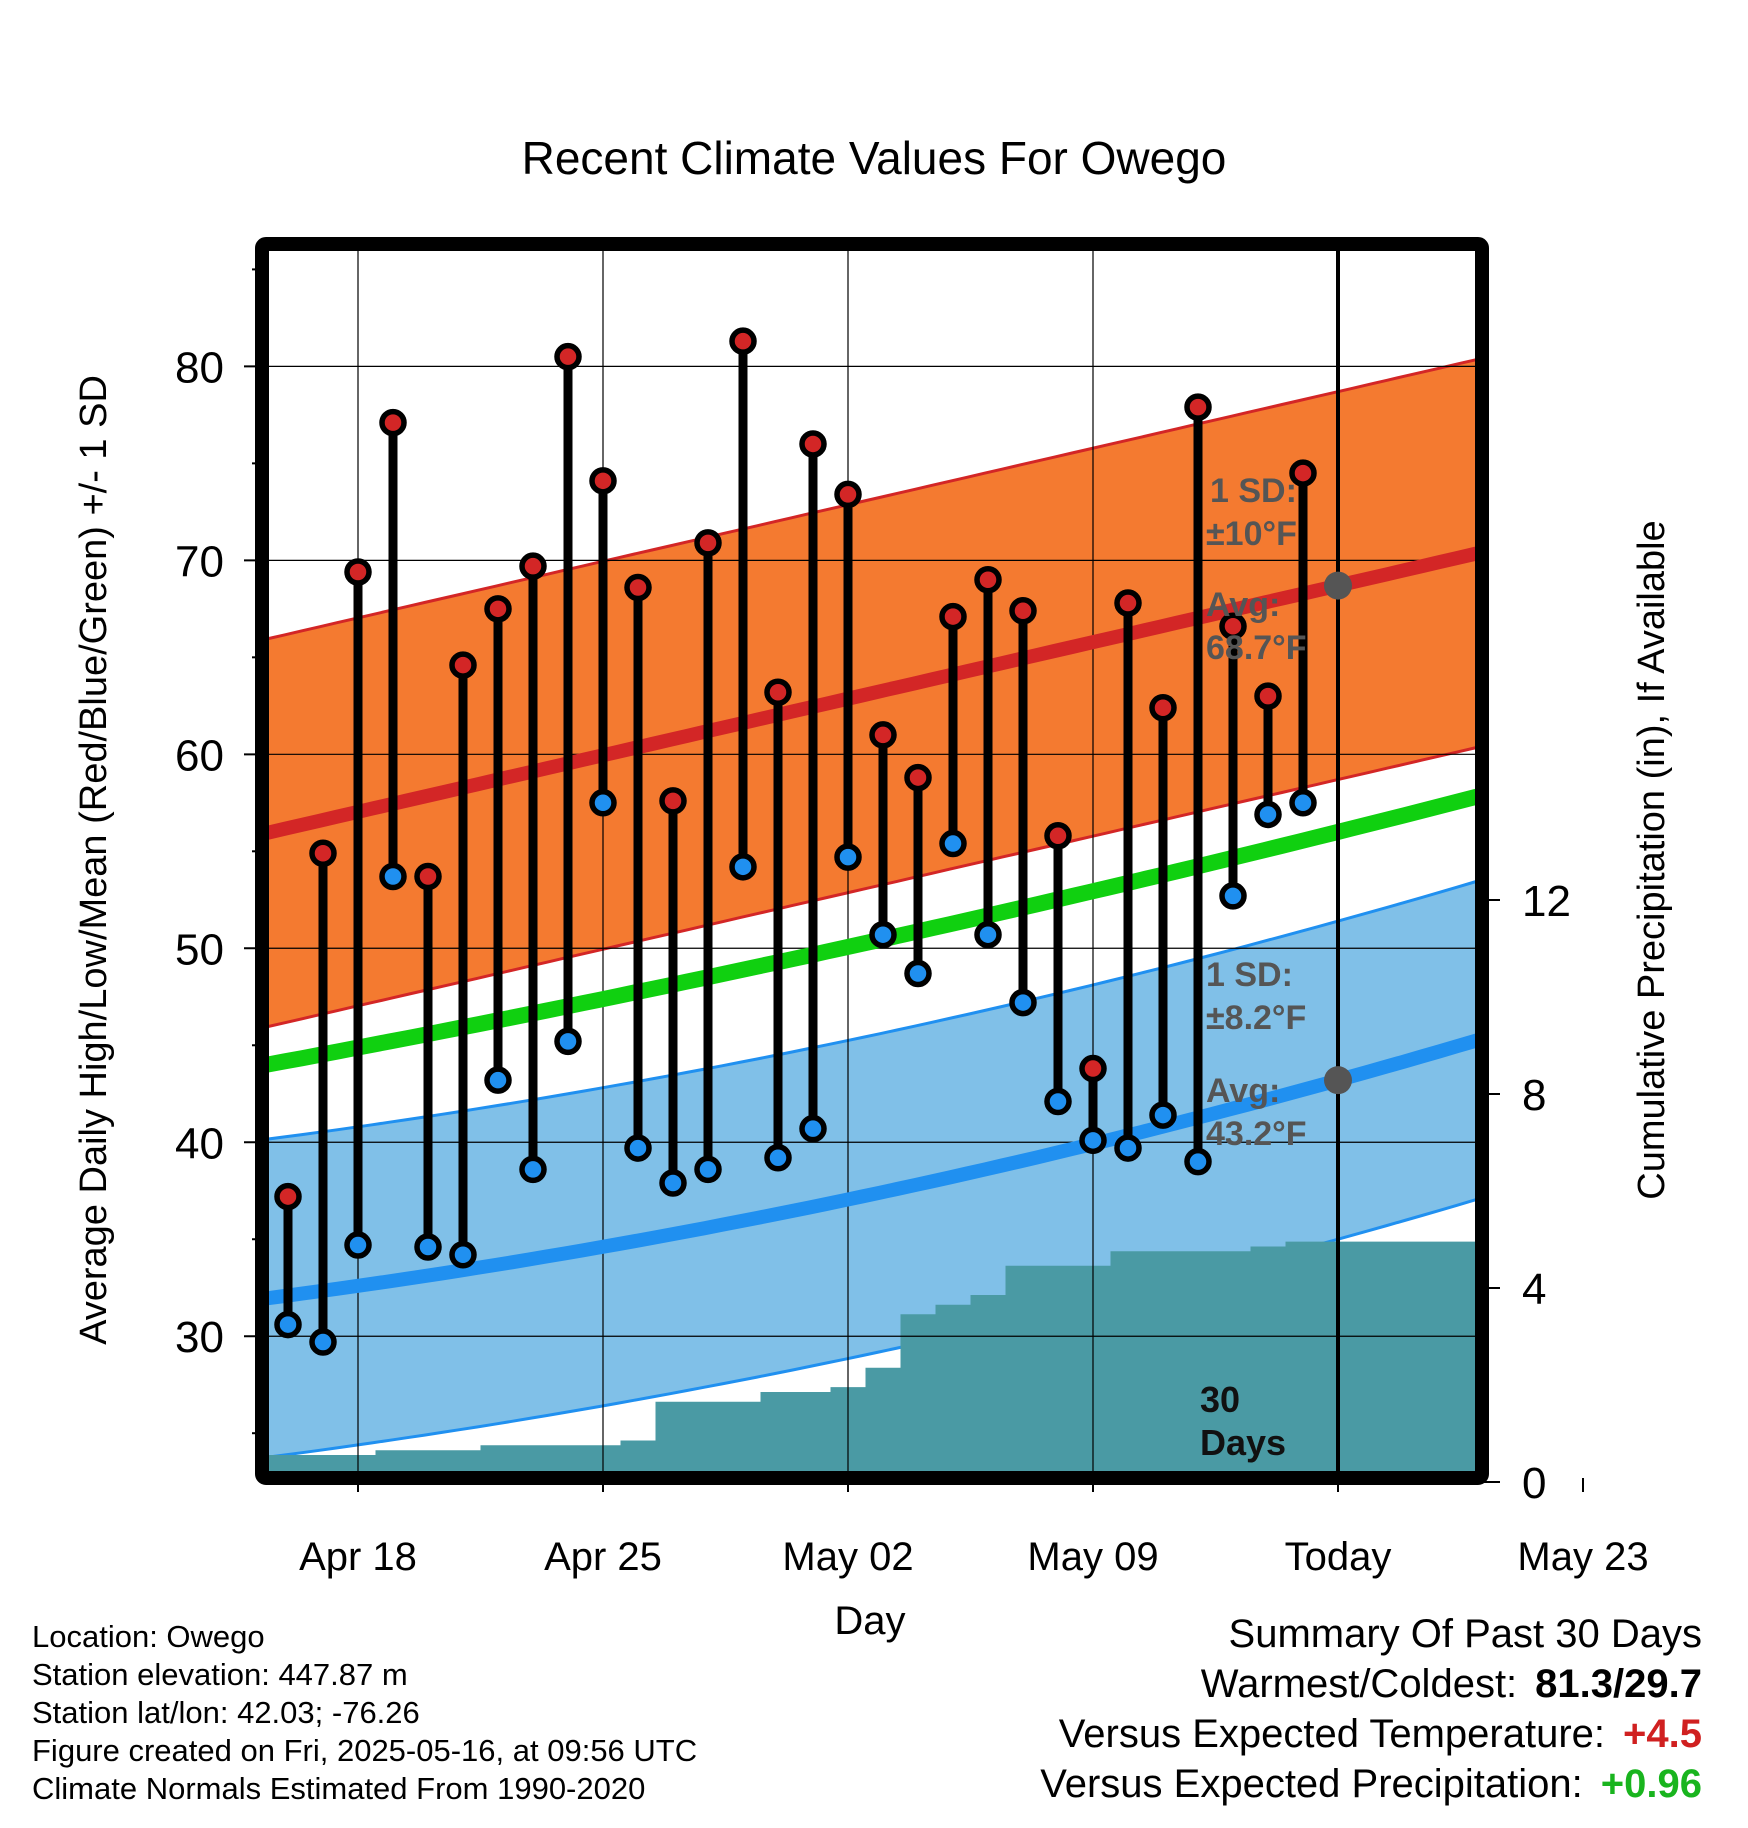 This screenshot has width=1748, height=1828. What do you see at coordinates (220, 1674) in the screenshot?
I see `station-elevation: Station elevation: 447.87 m` at bounding box center [220, 1674].